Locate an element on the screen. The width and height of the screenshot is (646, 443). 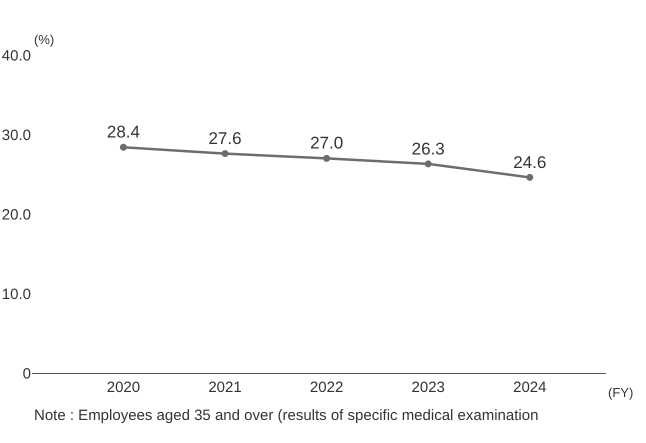
data-label: 24.6 is located at coordinates (529, 162).